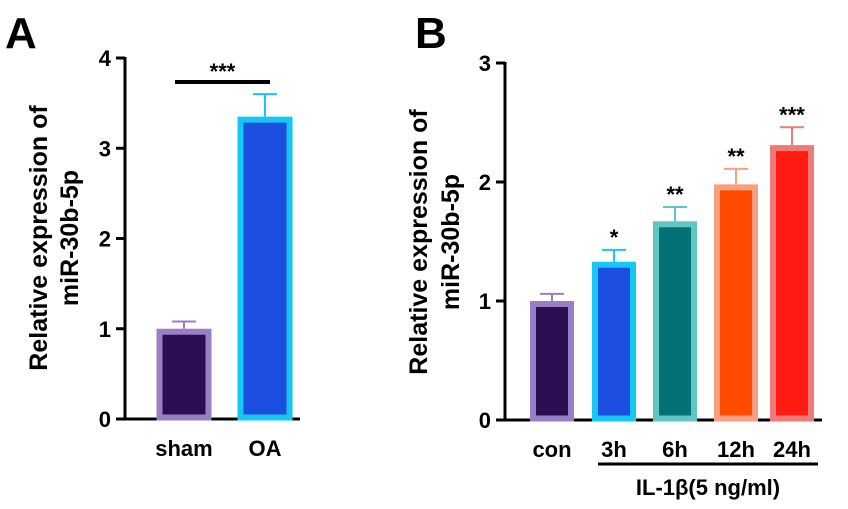 Image resolution: width=848 pixels, height=509 pixels. I want to click on y-axis-title-a-line2: miR-30b-5p, so click(70, 238).